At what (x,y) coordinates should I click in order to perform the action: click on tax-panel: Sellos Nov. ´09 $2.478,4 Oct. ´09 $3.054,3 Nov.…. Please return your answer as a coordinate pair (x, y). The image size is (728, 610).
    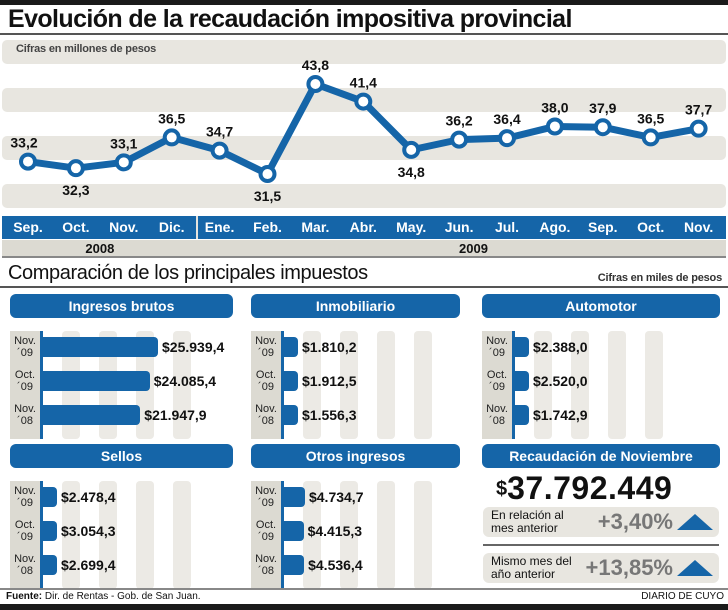
    Looking at the image, I should click on (121, 519).